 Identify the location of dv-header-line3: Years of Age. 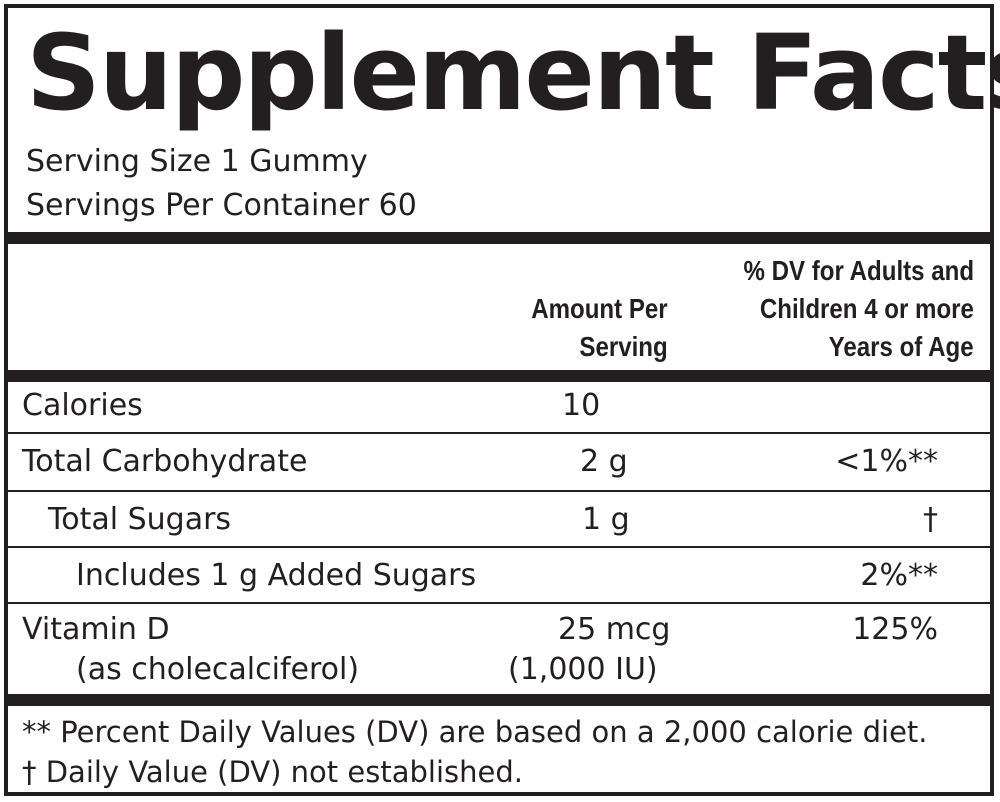
(901, 346).